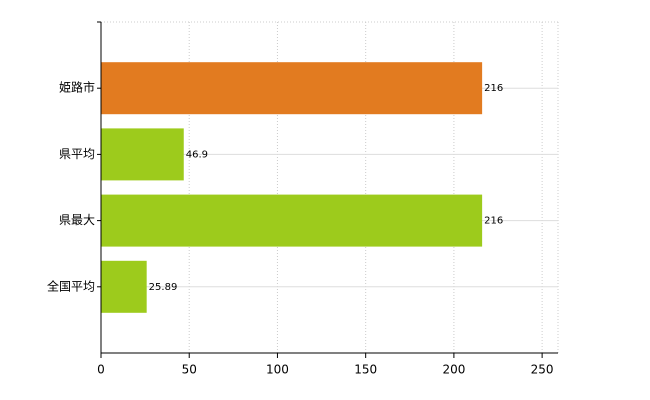 The height and width of the screenshot is (400, 650). I want to click on y-tick-label: 姫路市, so click(77, 87).